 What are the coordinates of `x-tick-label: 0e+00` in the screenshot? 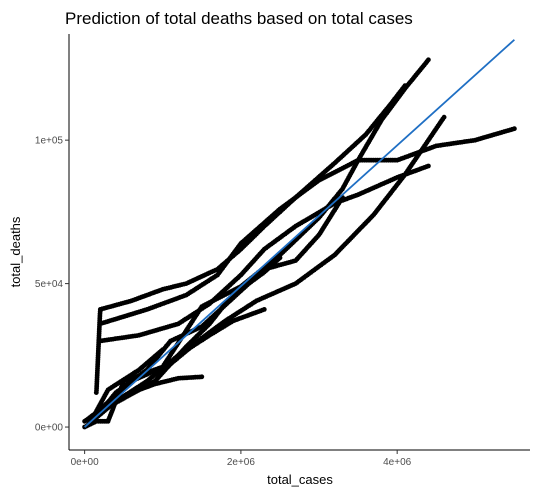 It's located at (85, 462).